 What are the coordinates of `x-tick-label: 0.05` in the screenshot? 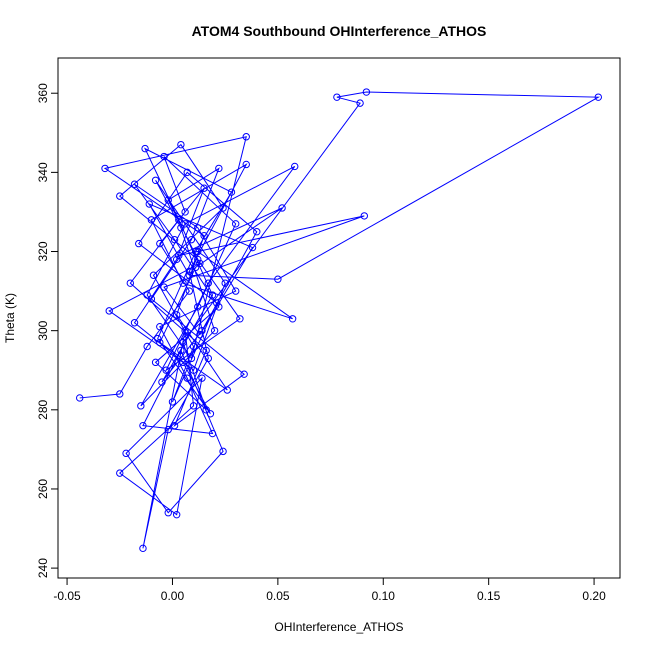 It's located at (278, 596).